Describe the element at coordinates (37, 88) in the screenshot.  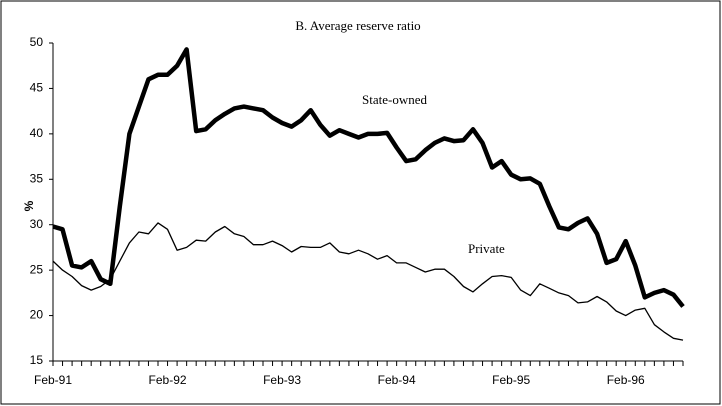
I see `y-tick-label: 45` at that location.